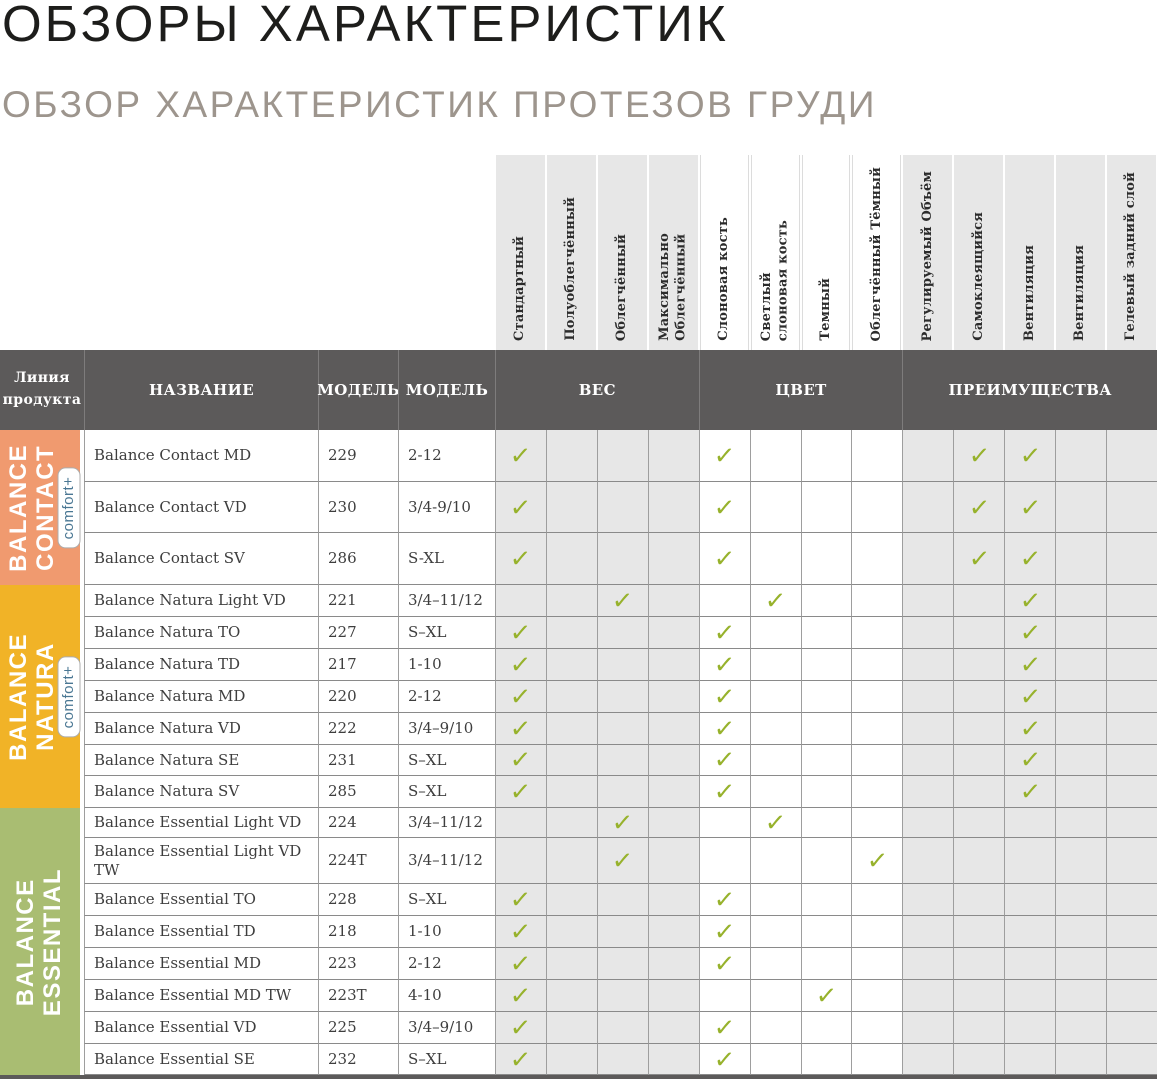 This screenshot has width=1157, height=1080. Describe the element at coordinates (201, 728) in the screenshot. I see `product-name-cell: Balance Natura VD` at that location.